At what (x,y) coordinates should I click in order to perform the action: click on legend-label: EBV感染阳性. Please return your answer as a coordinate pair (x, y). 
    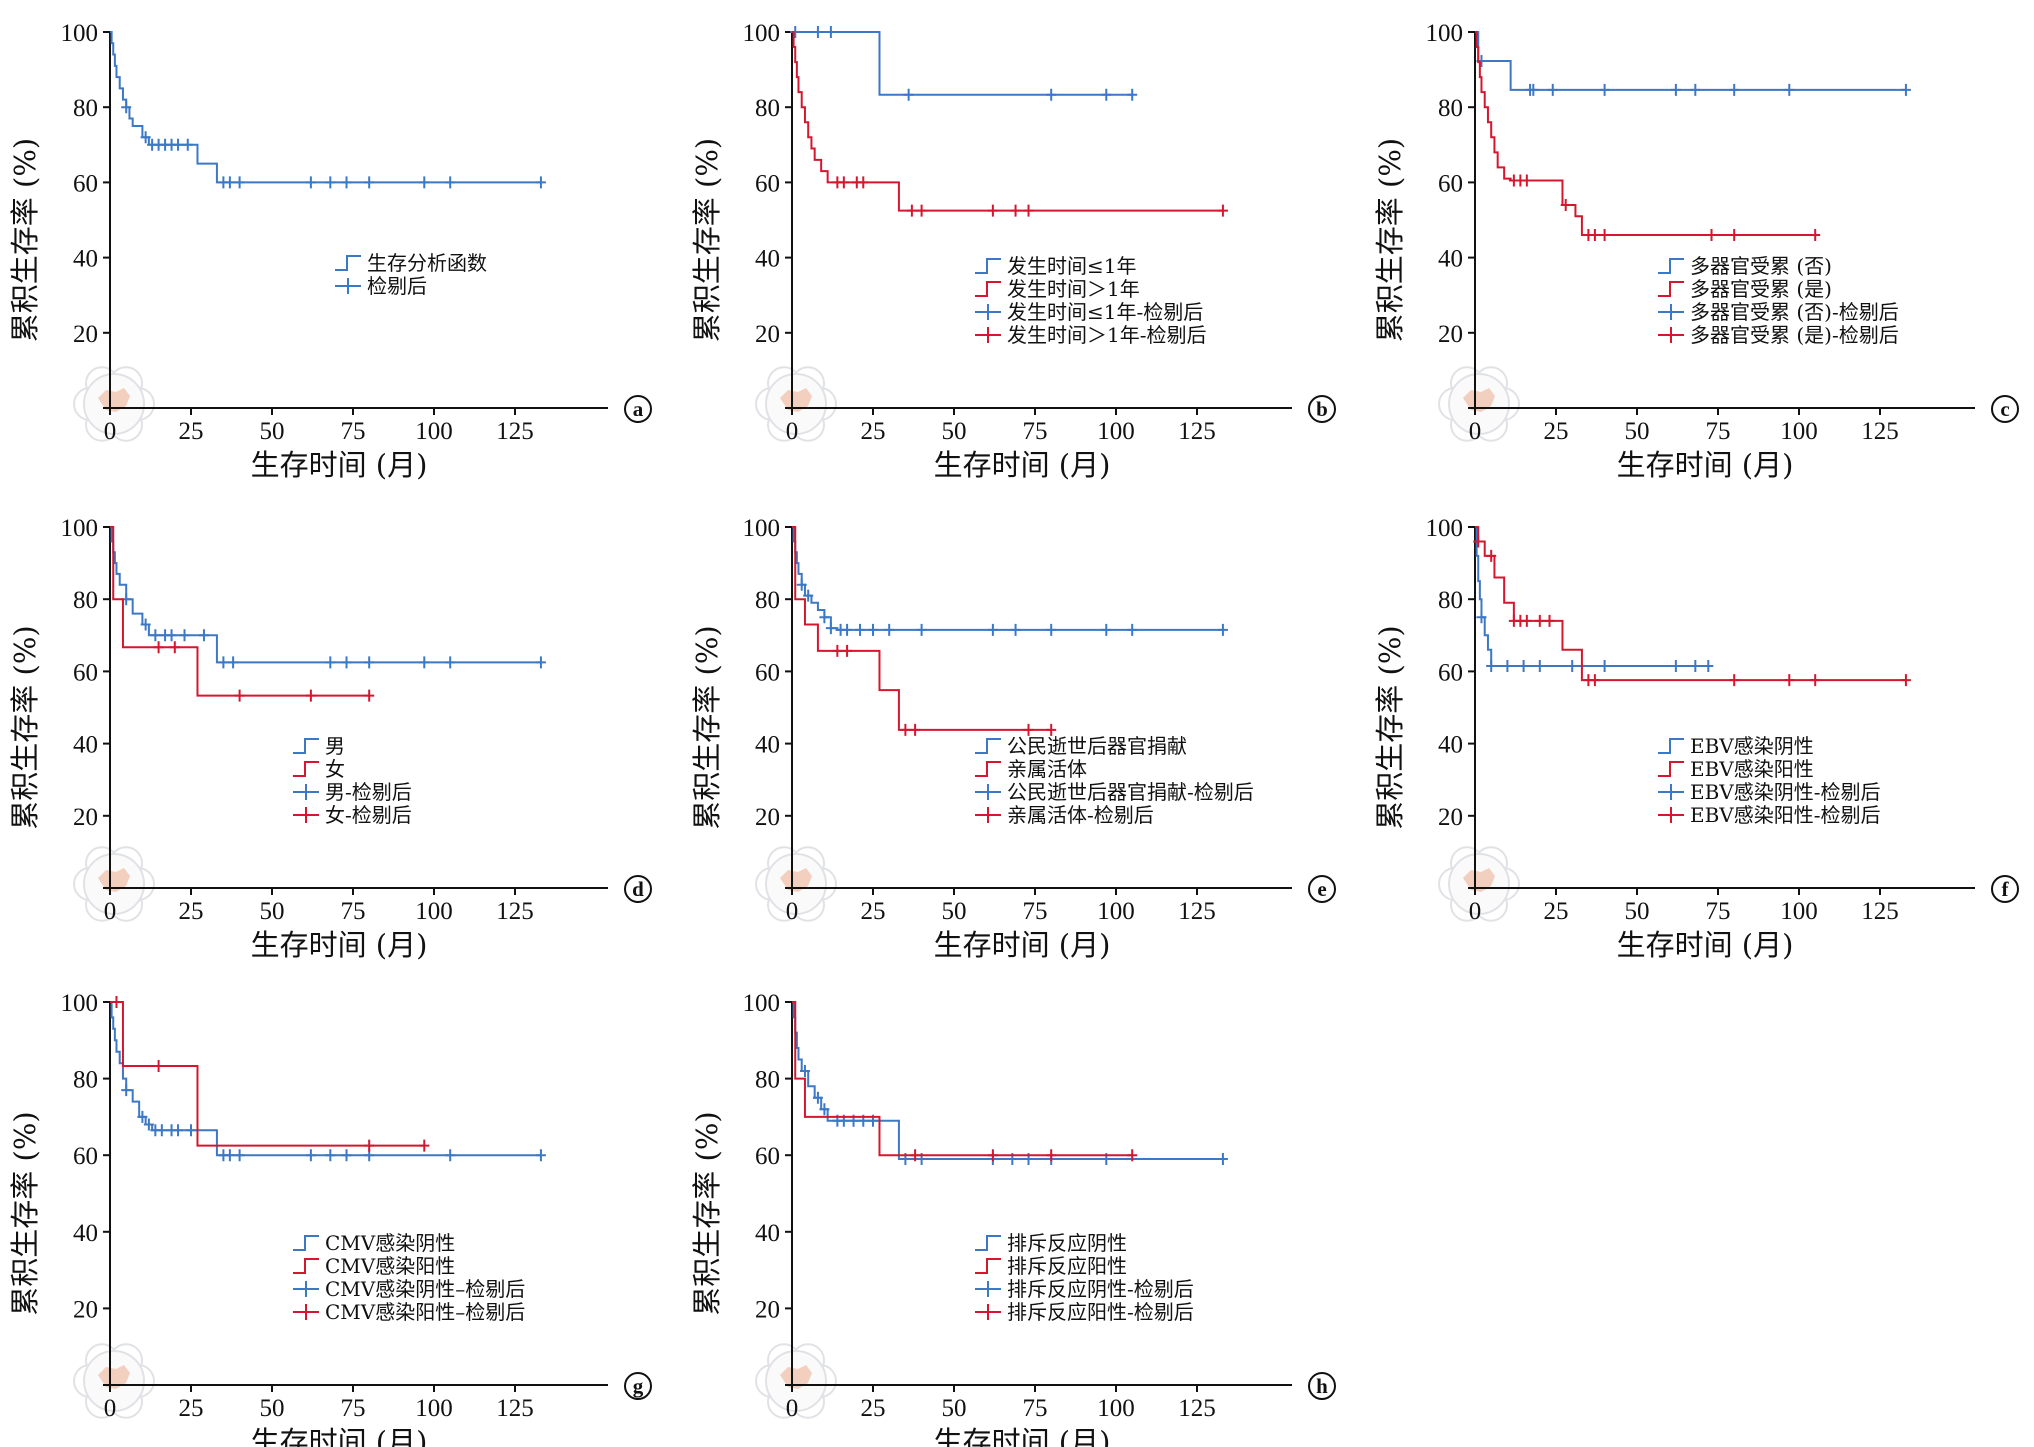
    Looking at the image, I should click on (1752, 769).